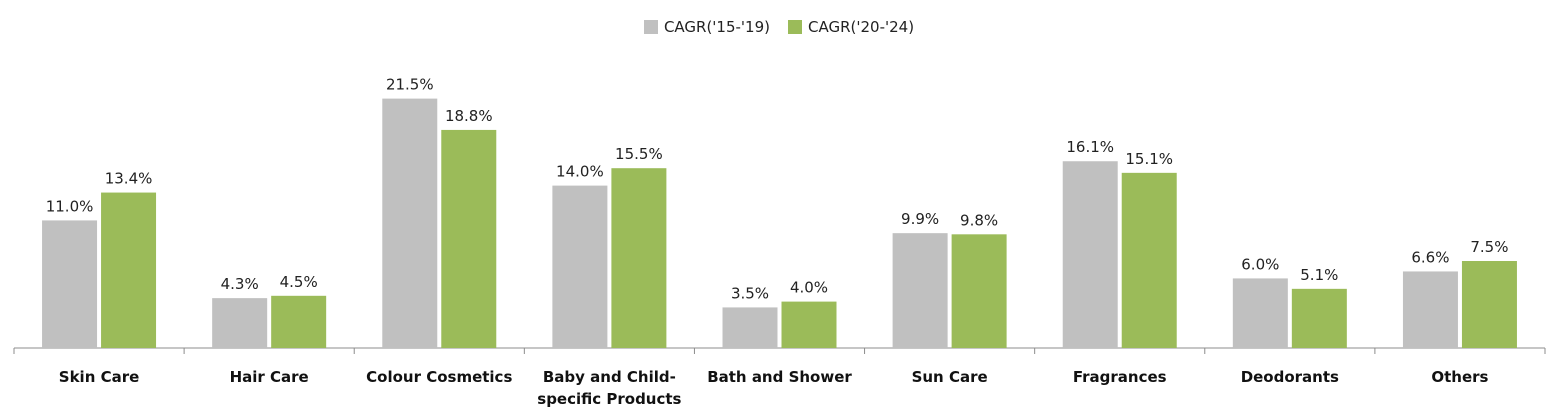  What do you see at coordinates (950, 377) in the screenshot?
I see `x-tick-label-5: Sun Care` at bounding box center [950, 377].